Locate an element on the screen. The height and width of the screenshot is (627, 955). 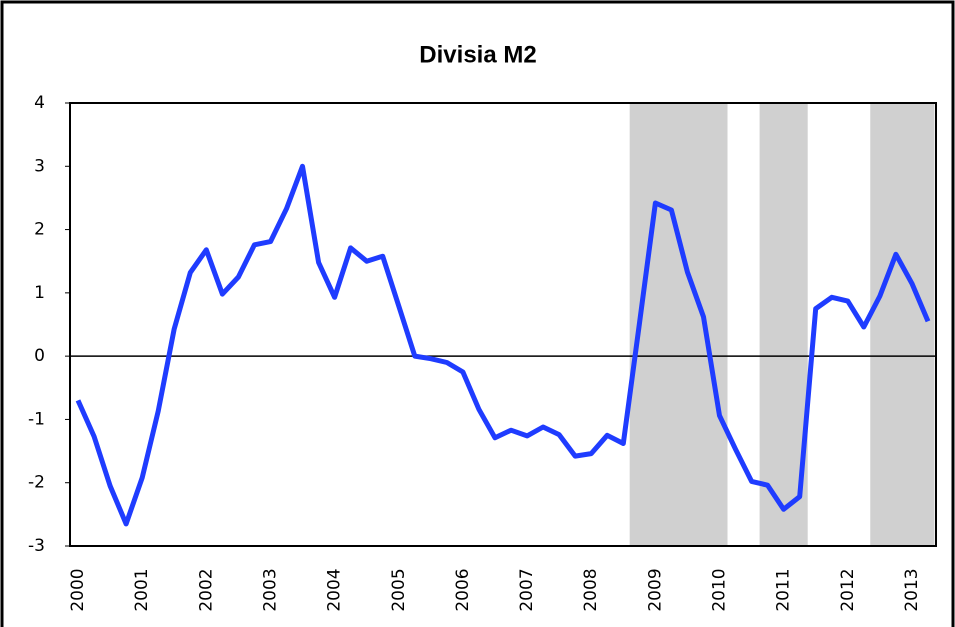
y-tick-label: -2 is located at coordinates (36, 483).